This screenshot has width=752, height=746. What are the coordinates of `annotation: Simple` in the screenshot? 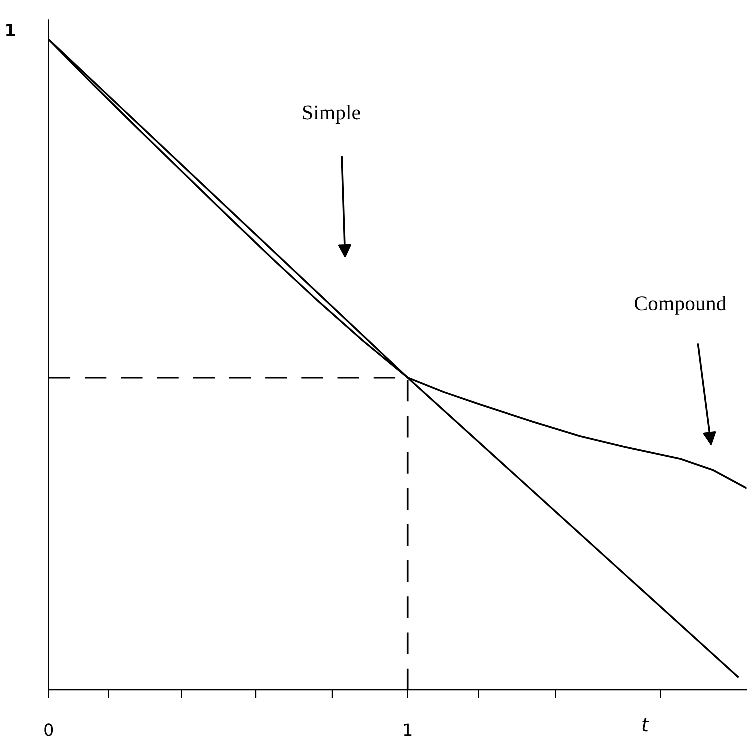 It's located at (331, 114).